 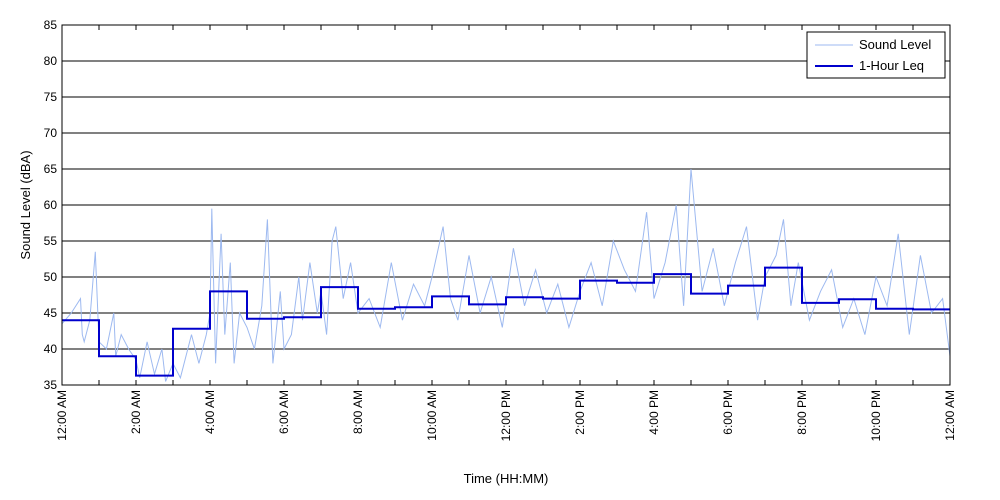 What do you see at coordinates (136, 412) in the screenshot?
I see `x-tick-label-1: 2:00 AM` at bounding box center [136, 412].